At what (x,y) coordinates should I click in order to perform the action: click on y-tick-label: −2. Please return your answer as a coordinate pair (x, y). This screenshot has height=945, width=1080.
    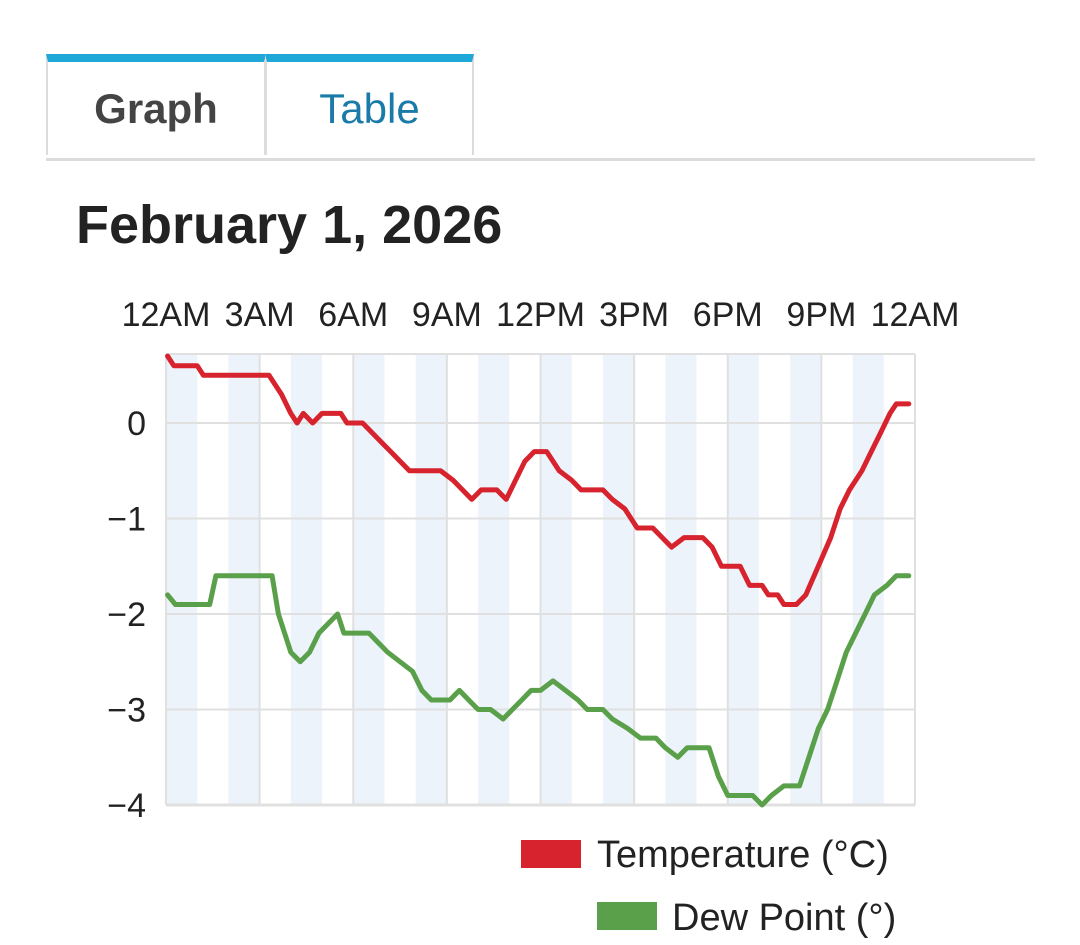
    Looking at the image, I should click on (126, 615).